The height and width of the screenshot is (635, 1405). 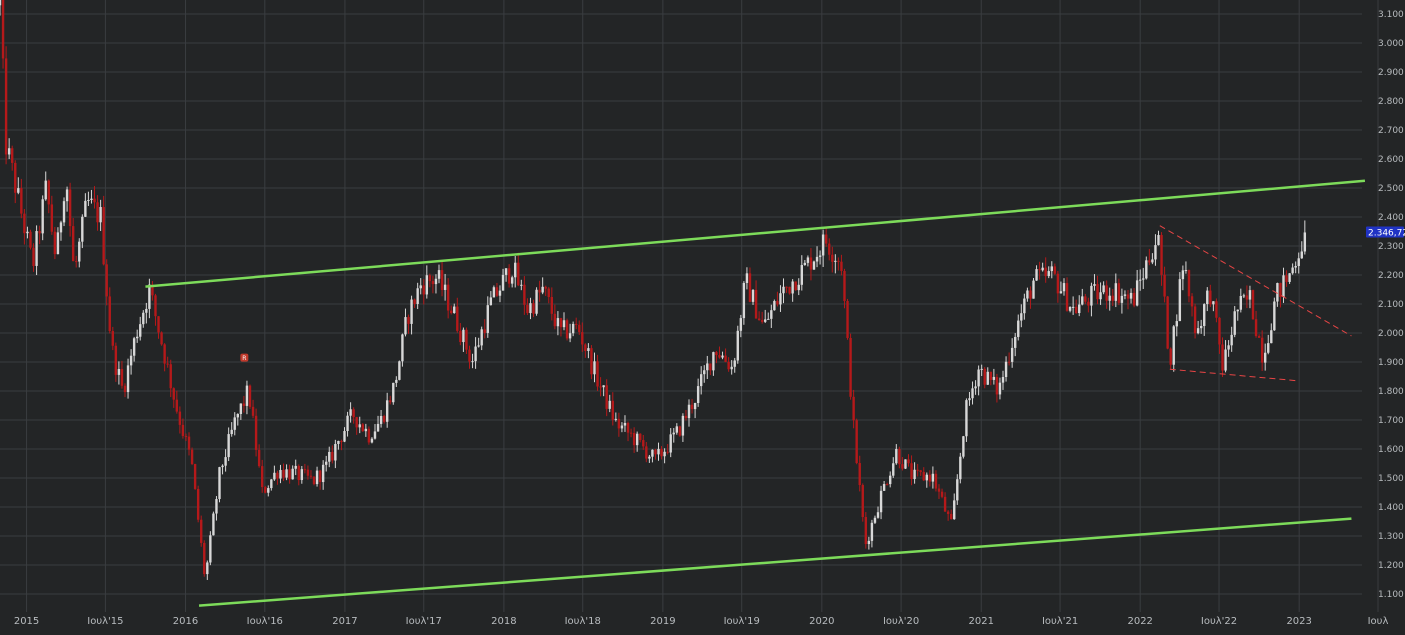 I want to click on trendline-upper-channel, so click(x=755, y=233).